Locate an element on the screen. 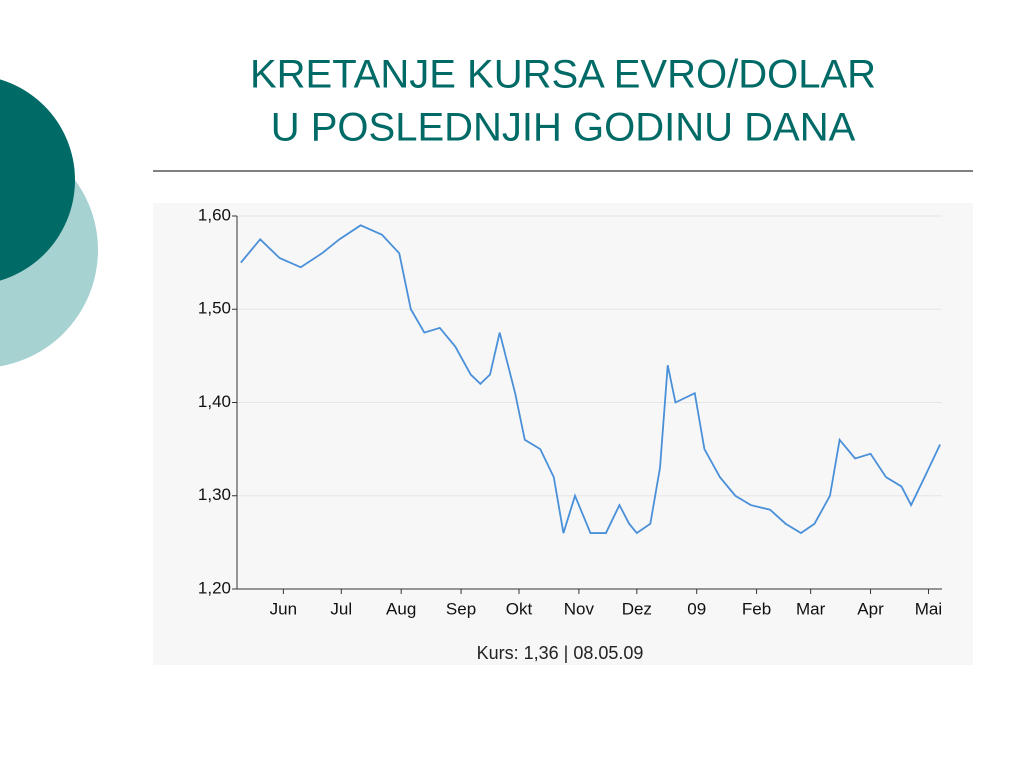 This screenshot has height=773, width=1024. x-tick-label: Mar is located at coordinates (811, 608).